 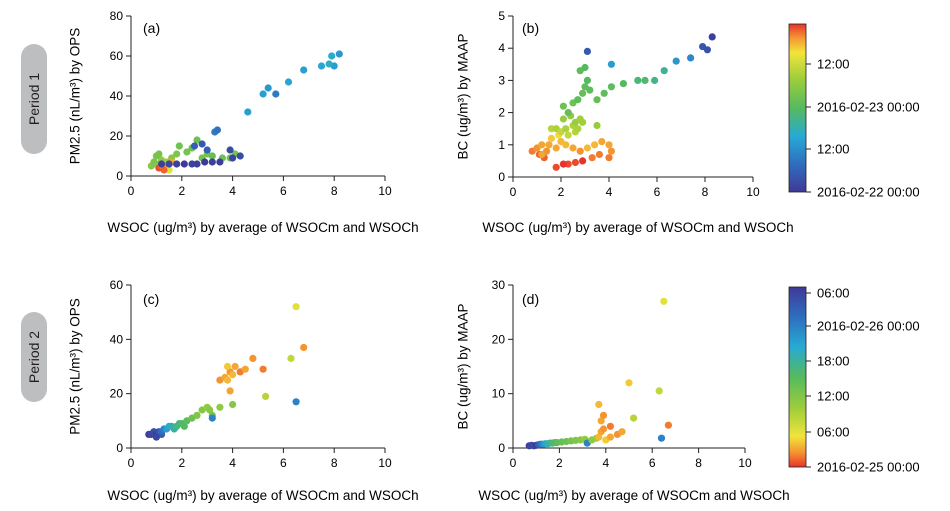 What do you see at coordinates (151, 28) in the screenshot?
I see `panel-label: (a)` at bounding box center [151, 28].